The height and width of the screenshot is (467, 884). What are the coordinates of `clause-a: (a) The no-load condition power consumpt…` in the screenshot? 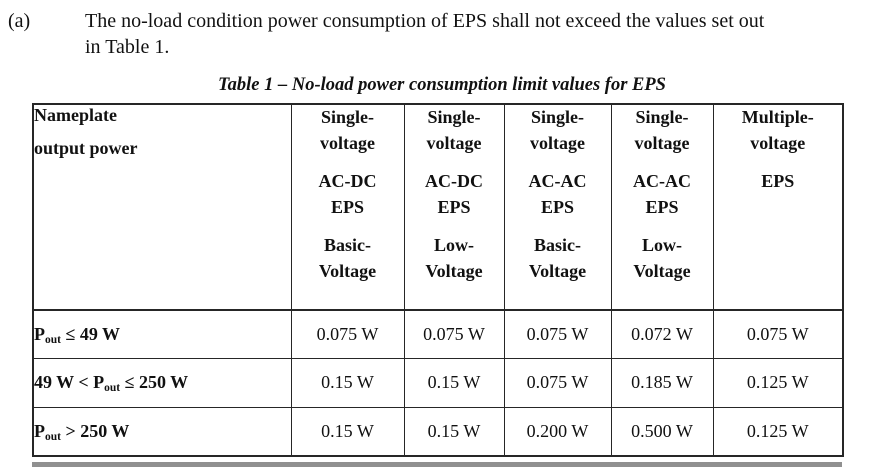 It's located at (442, 30).